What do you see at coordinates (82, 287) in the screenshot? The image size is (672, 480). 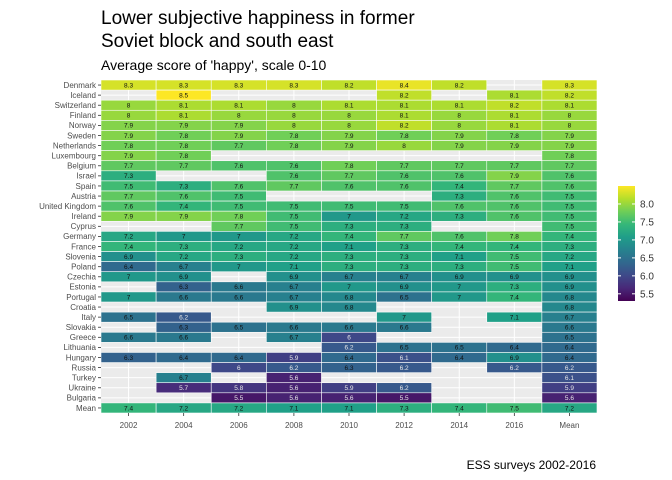 I see `y-axis-tick-label: Estonia` at bounding box center [82, 287].